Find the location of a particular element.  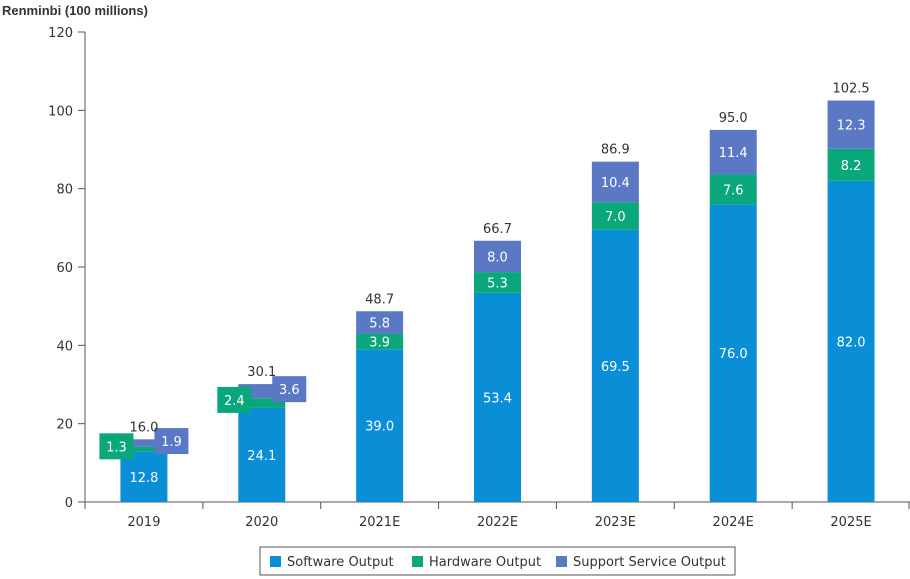

segment-label: 12.8 is located at coordinates (143, 478).